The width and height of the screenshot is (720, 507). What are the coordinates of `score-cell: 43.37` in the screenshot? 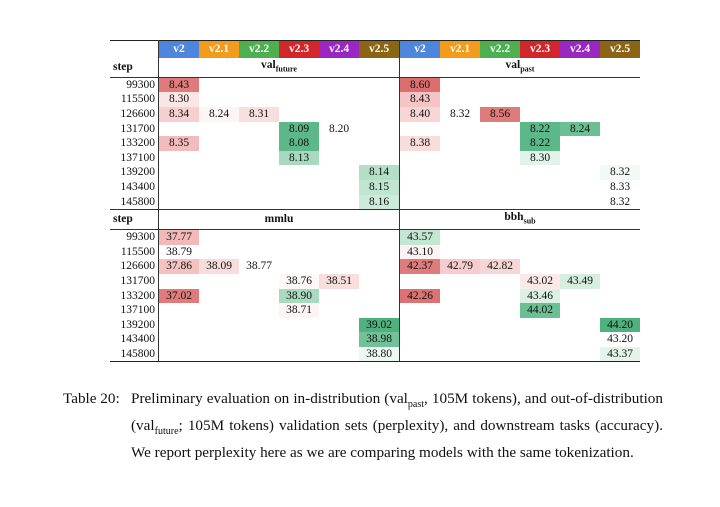 It's located at (620, 354).